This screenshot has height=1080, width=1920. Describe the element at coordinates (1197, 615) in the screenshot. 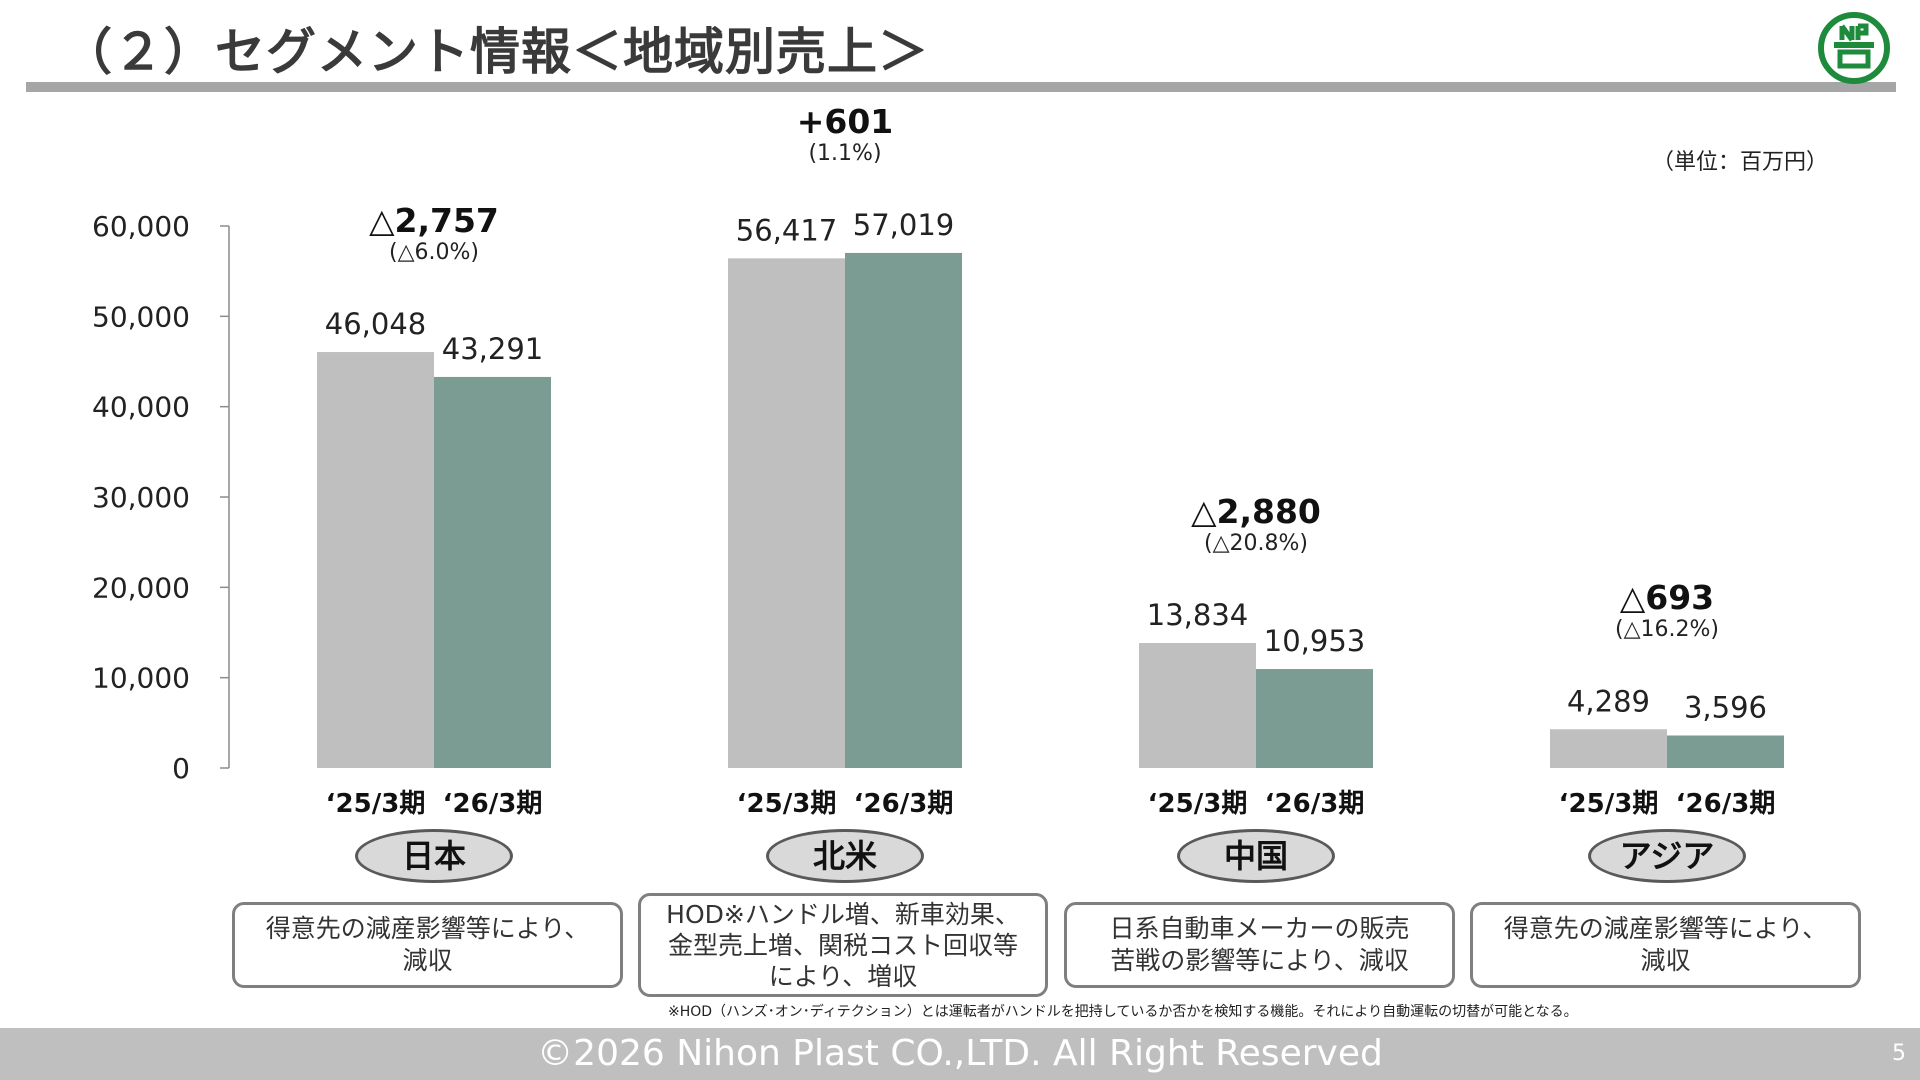

I see `bar-value-label: 13,834` at that location.